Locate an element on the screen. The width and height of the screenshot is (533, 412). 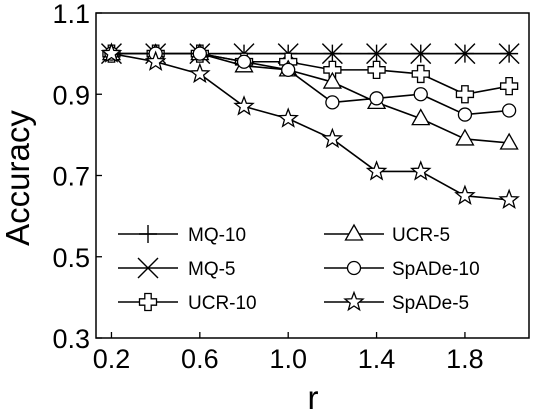
legend-item-ucr-5: UCR-5 is located at coordinates (387, 234).